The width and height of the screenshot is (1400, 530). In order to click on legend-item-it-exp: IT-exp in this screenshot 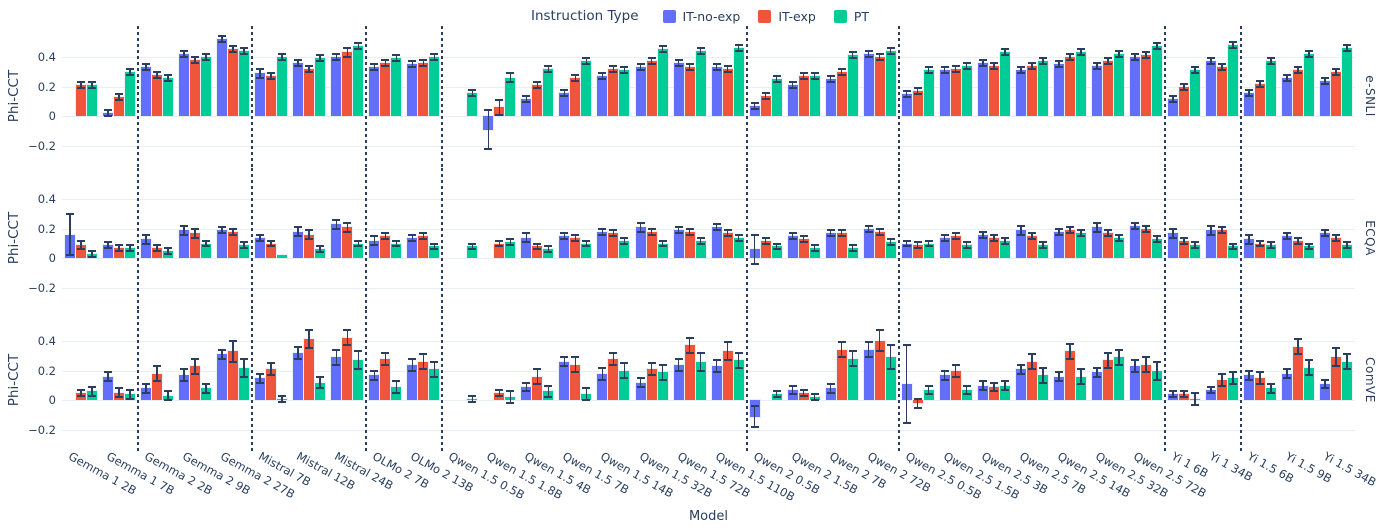, I will do `click(787, 16)`.